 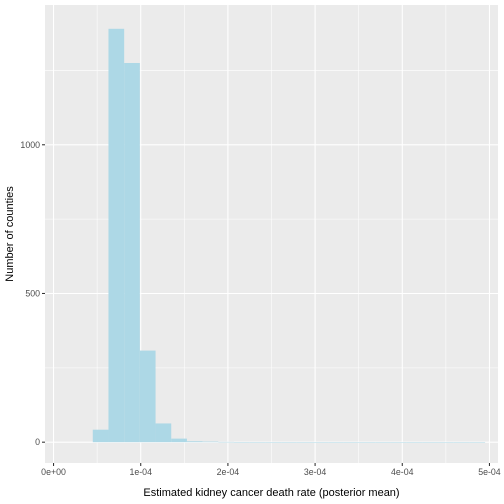 I want to click on x-tick-label: 3e-04, so click(x=315, y=472).